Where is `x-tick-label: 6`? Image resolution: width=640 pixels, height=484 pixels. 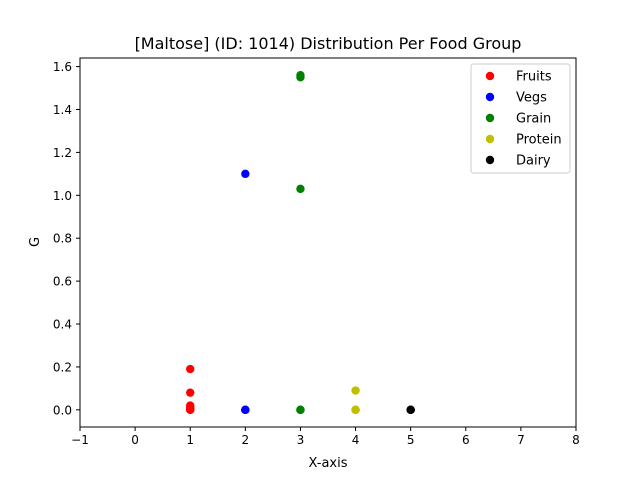 x-tick-label: 6 is located at coordinates (466, 440).